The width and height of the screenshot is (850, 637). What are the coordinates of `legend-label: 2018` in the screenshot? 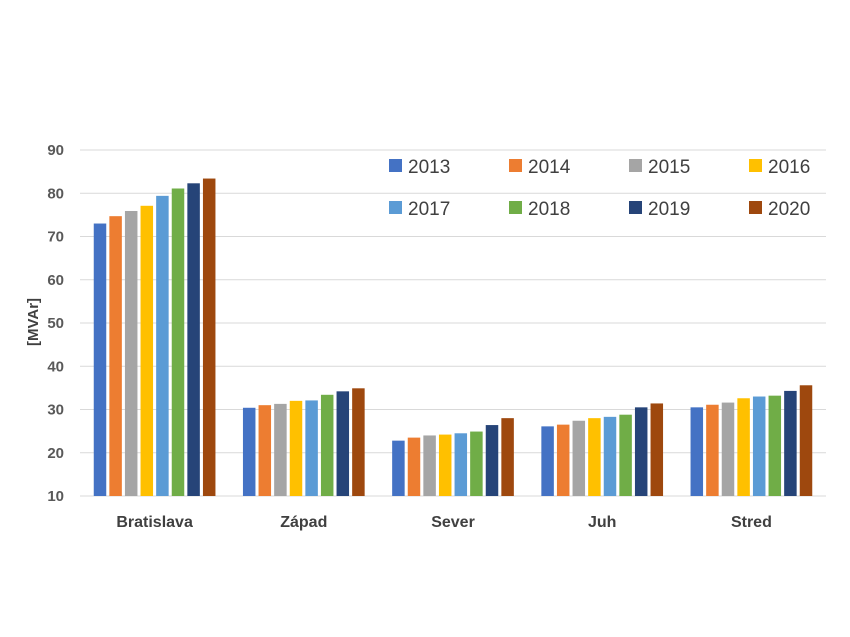 It's located at (549, 209).